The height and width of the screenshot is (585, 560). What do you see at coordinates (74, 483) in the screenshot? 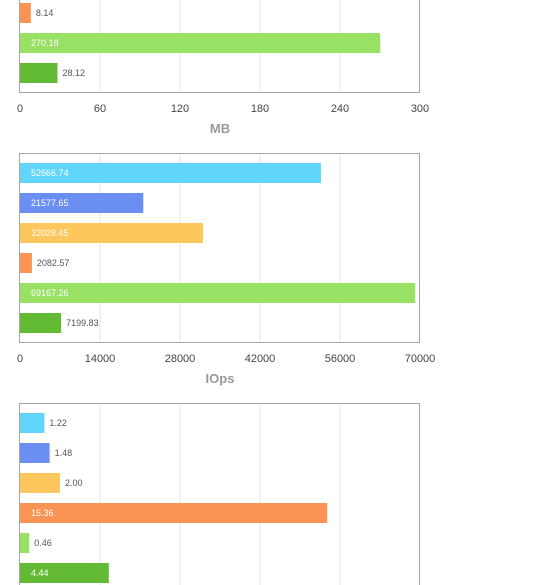
I see `bar-value-label: 2.00` at bounding box center [74, 483].